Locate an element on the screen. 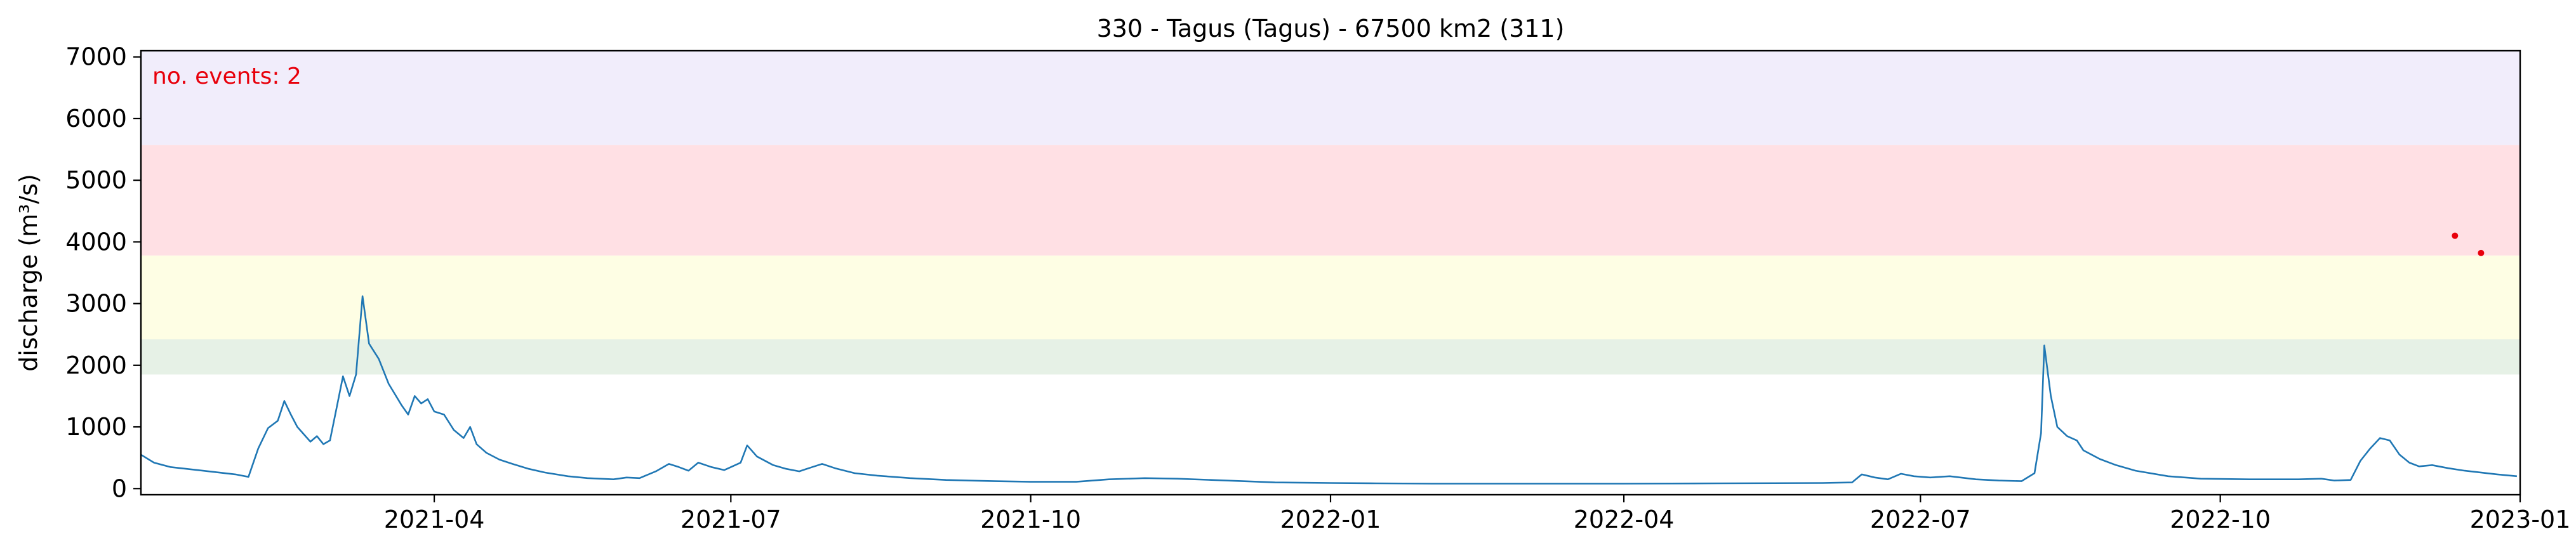 This screenshot has width=2576, height=555. x-tick-label: 2022-04 is located at coordinates (1624, 519).